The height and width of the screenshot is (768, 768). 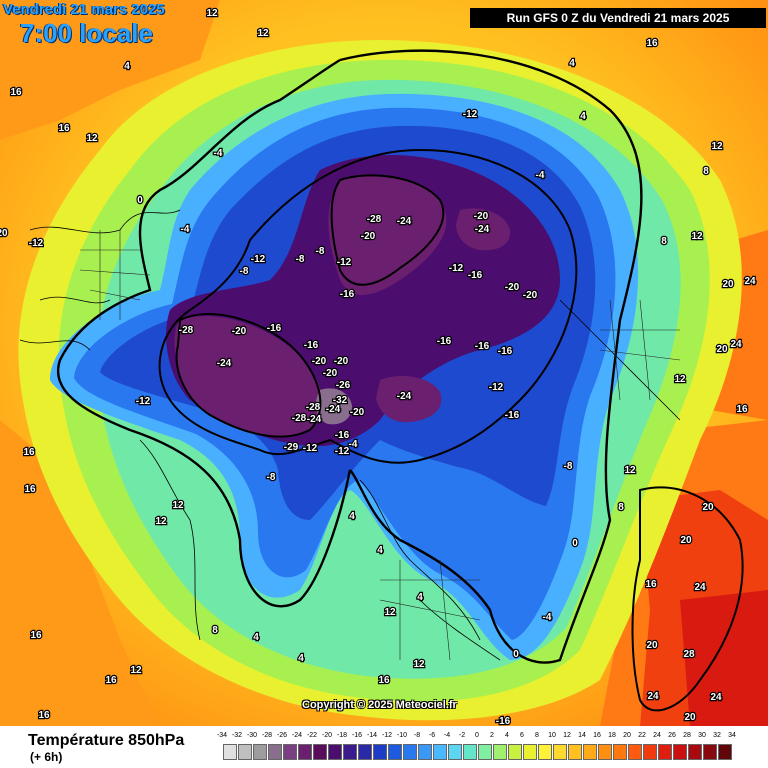 I want to click on scale-tick-label: -34, so click(x=222, y=735).